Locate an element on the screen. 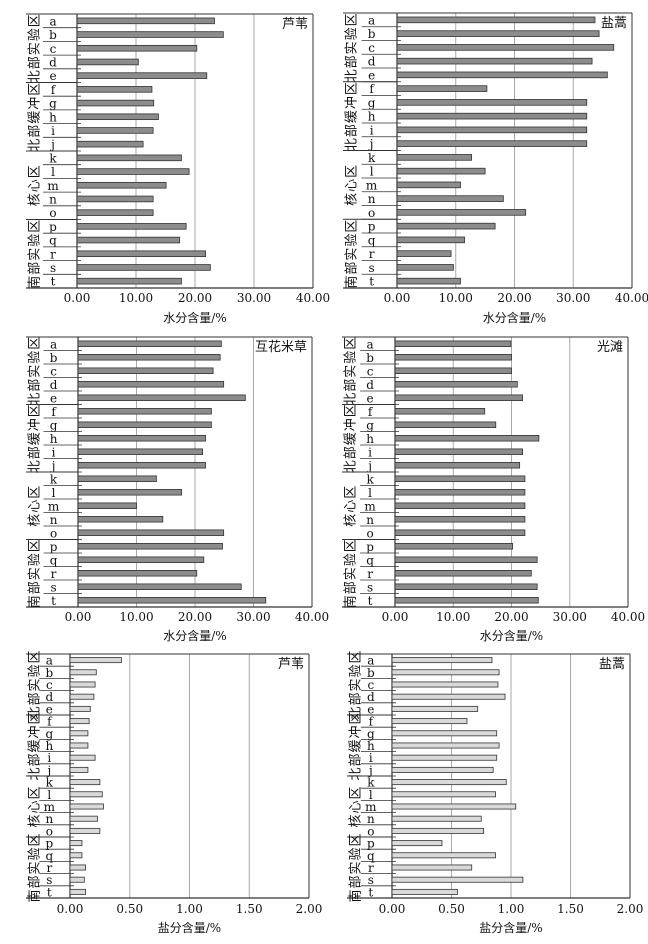  category-tick-label: l is located at coordinates (372, 172).